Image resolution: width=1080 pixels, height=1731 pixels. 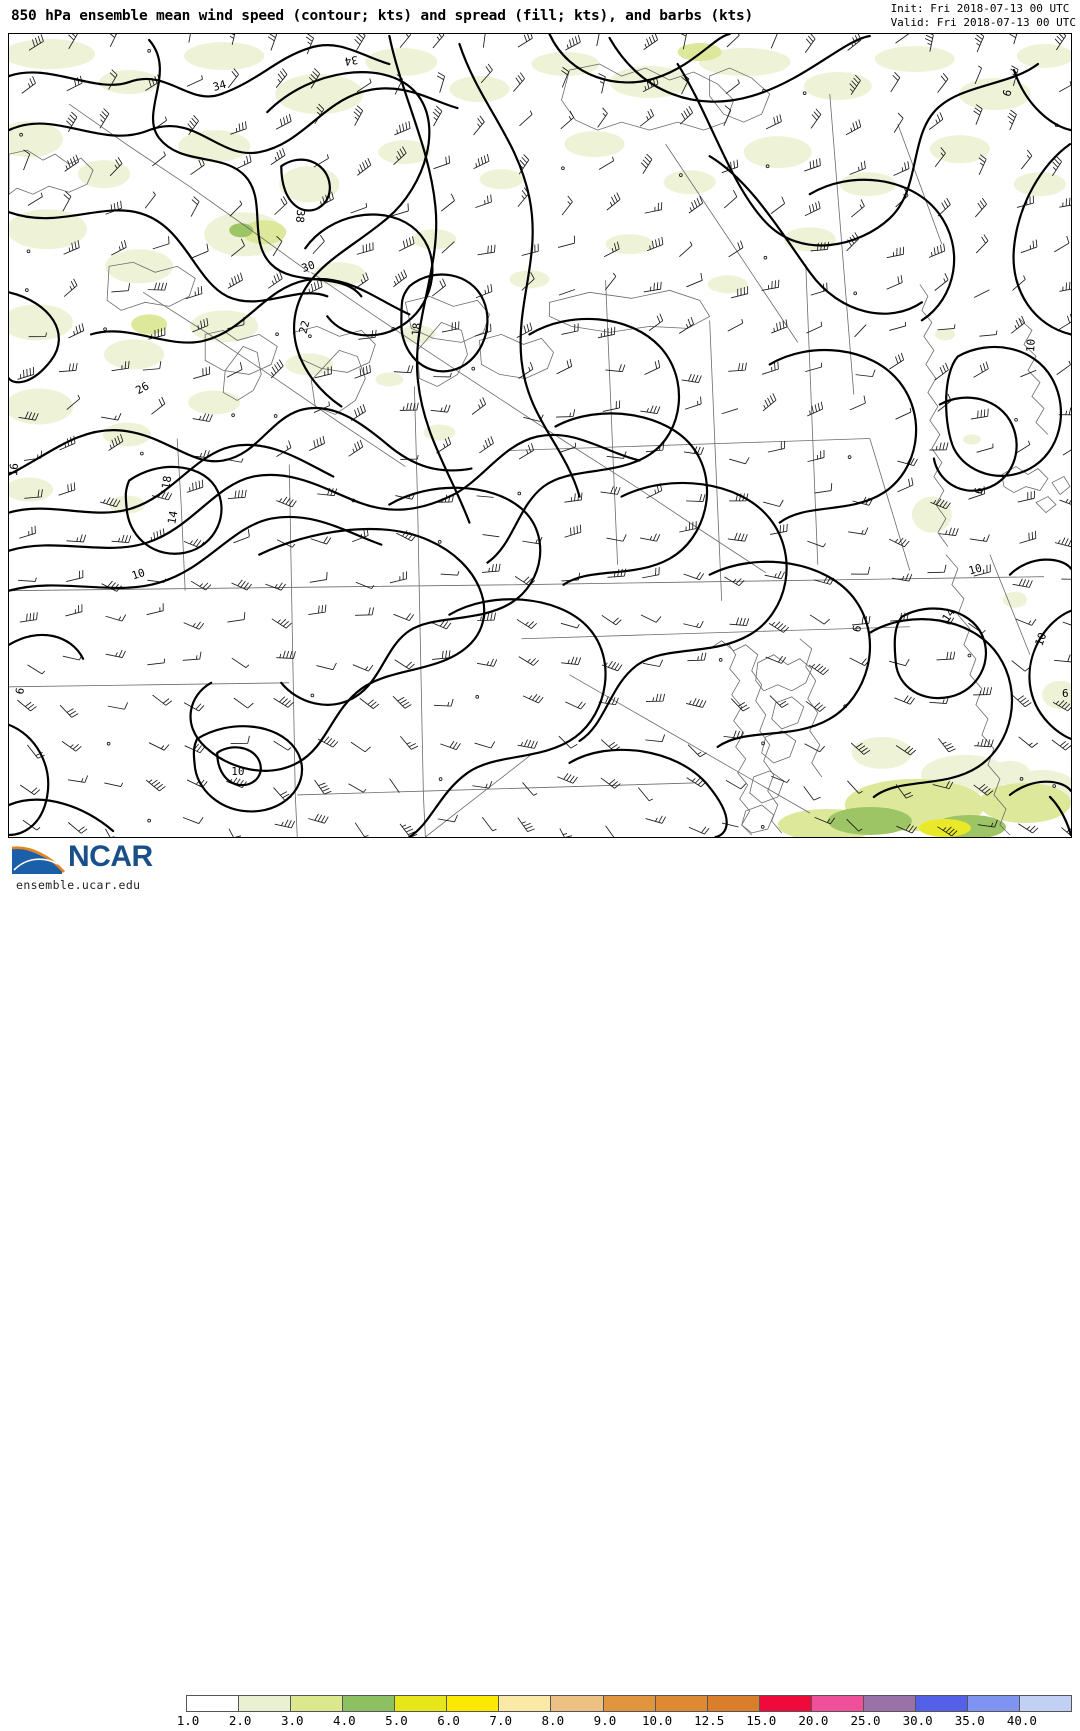 What do you see at coordinates (344, 1720) in the screenshot?
I see `colorbar-tick-label: 4.0` at bounding box center [344, 1720].